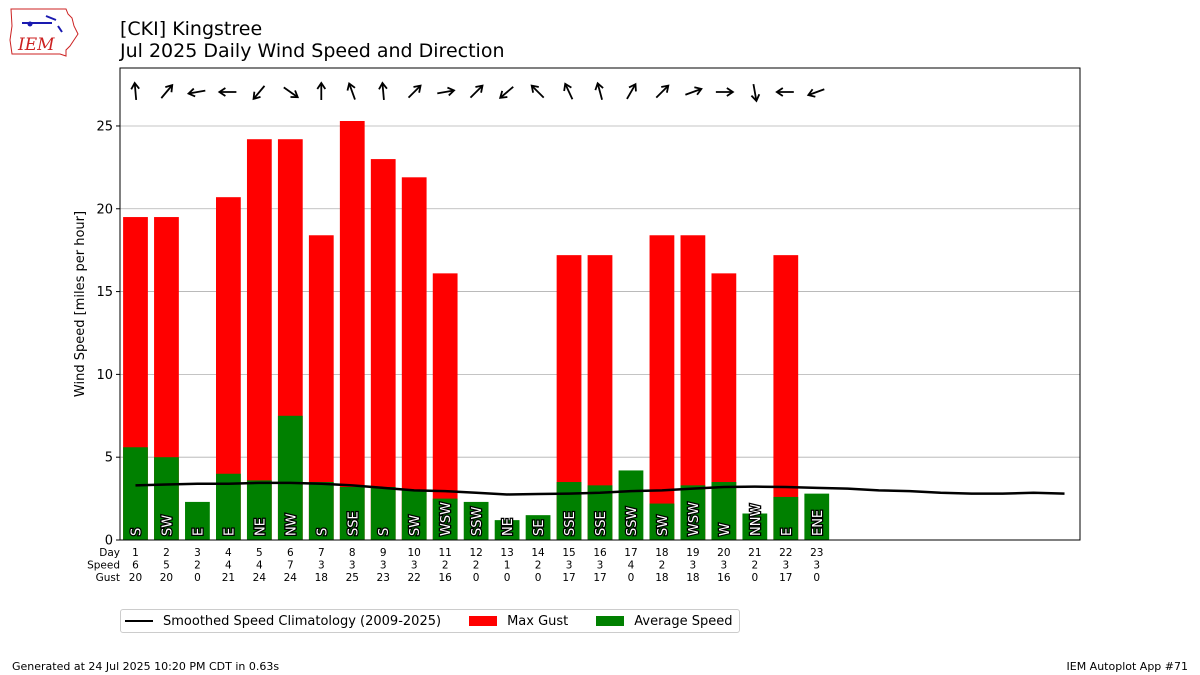  I want to click on day-tick-label: 20, so click(723, 553).